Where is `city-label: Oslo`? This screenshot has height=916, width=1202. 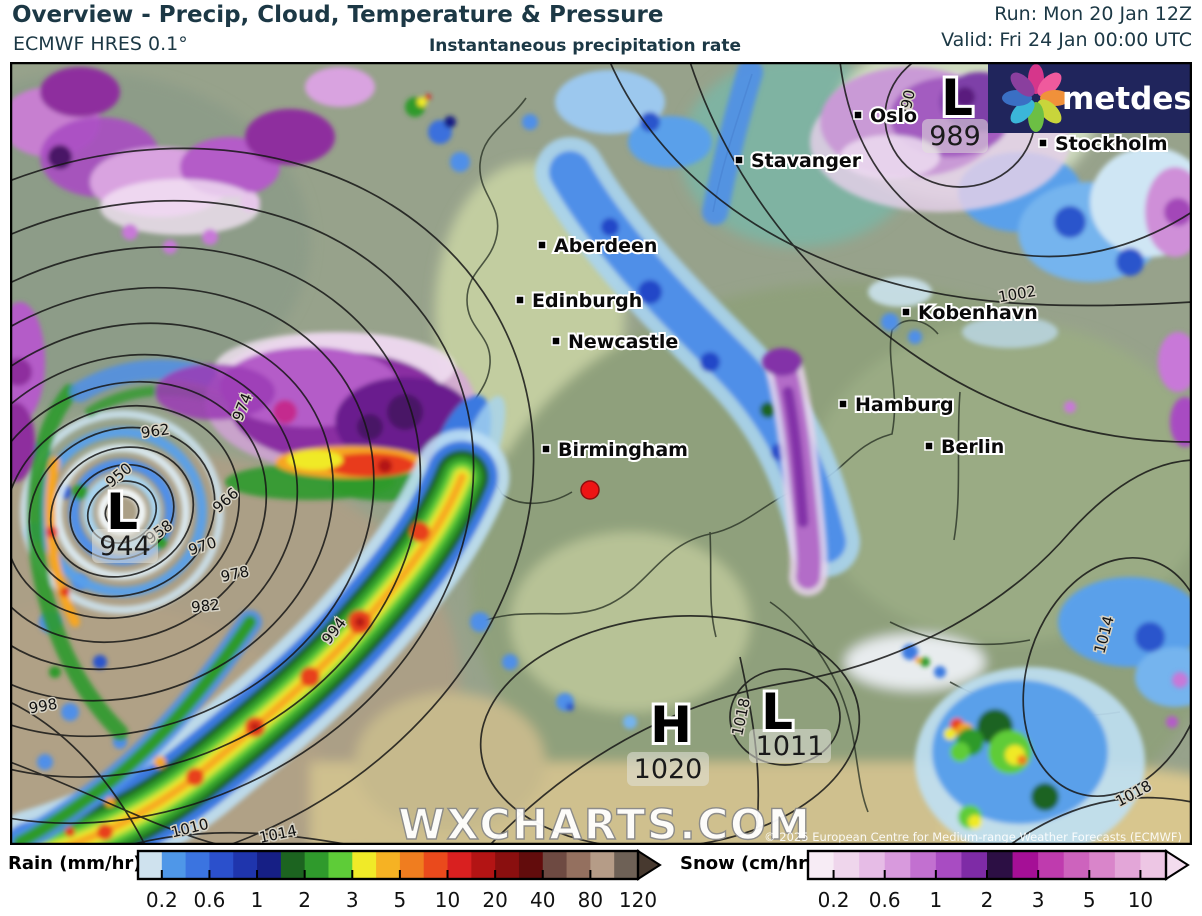 city-label: Oslo is located at coordinates (893, 116).